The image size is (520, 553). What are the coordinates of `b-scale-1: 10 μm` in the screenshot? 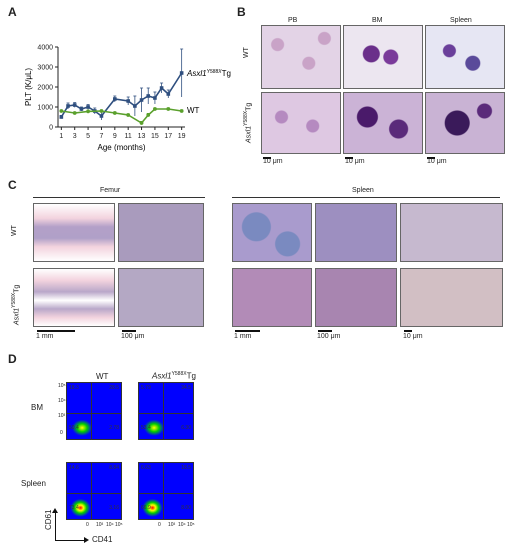 It's located at (273, 161).